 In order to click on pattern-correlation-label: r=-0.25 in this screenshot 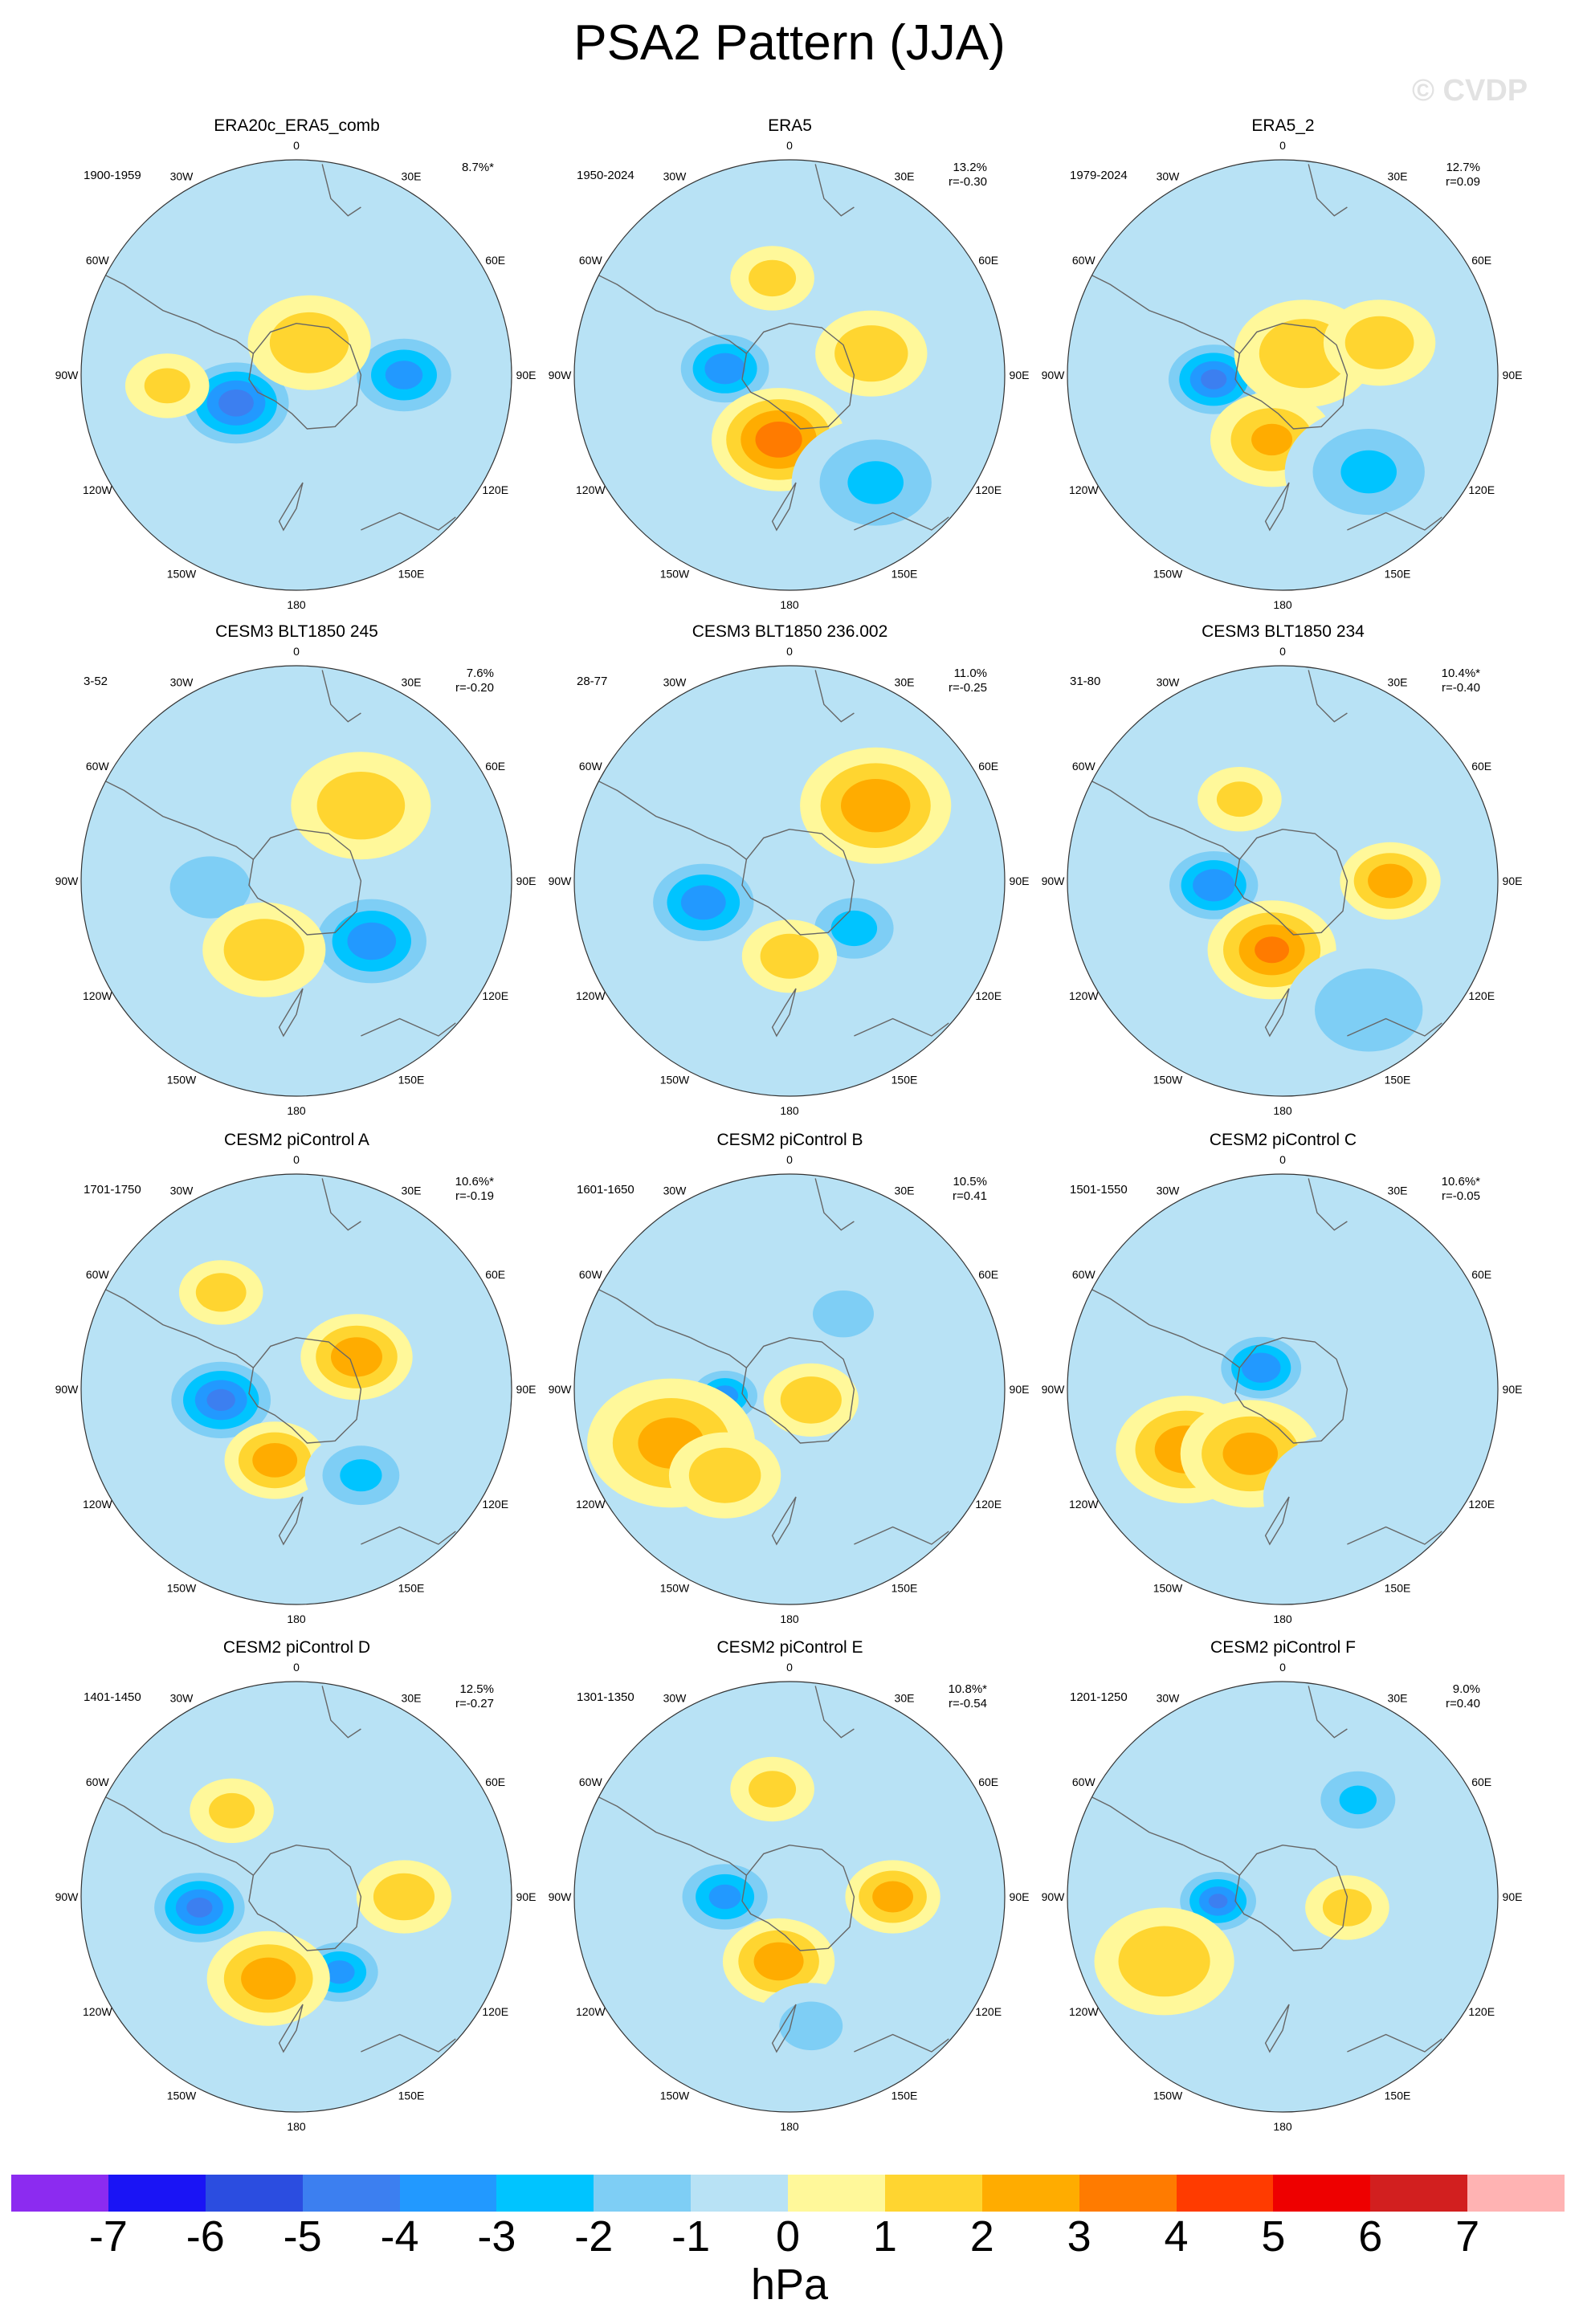, I will do `click(968, 688)`.